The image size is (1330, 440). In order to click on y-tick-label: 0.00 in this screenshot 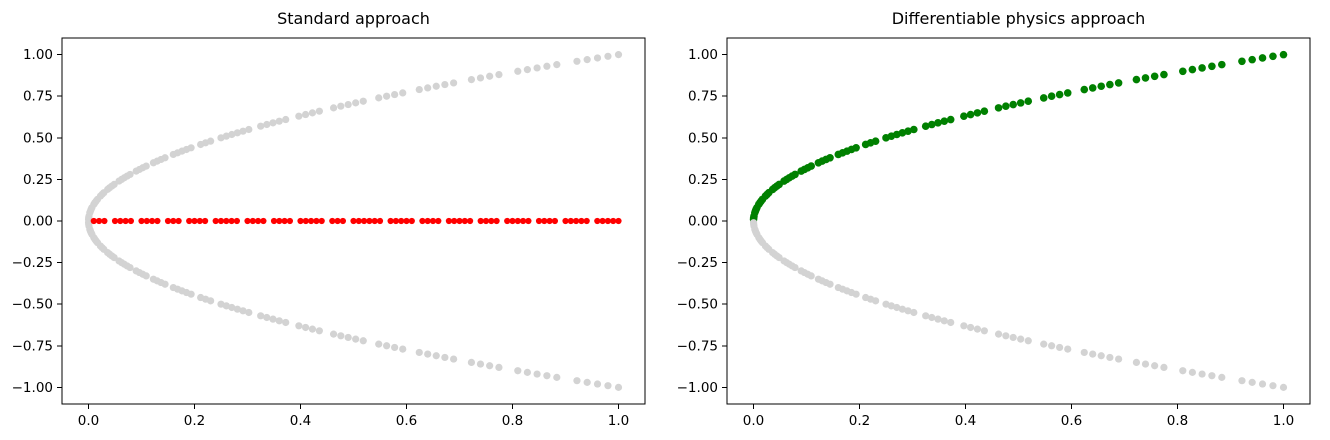, I will do `click(703, 222)`.